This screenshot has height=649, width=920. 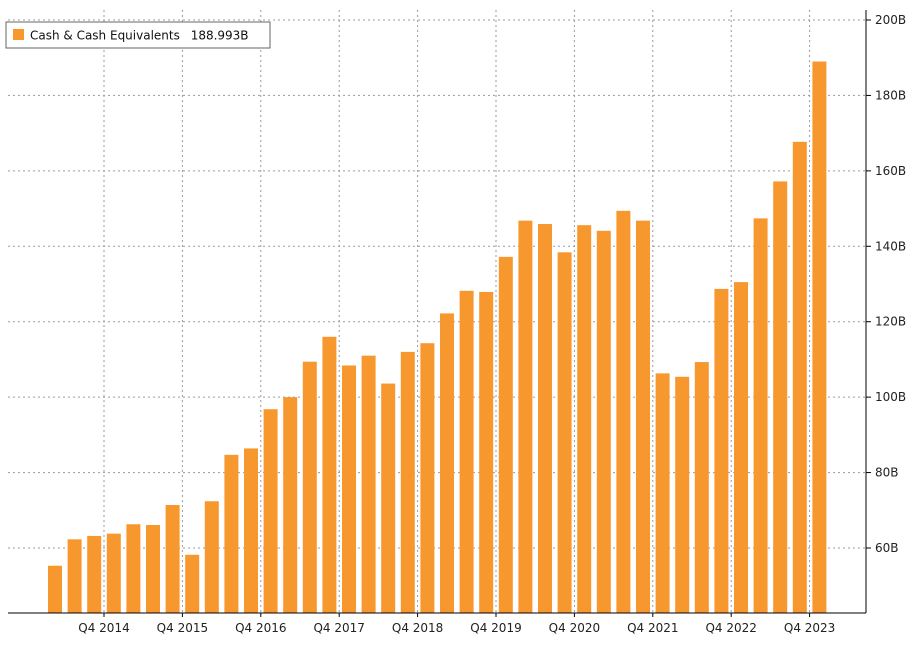 I want to click on x-tick-label: Q4 2022, so click(x=730, y=628).